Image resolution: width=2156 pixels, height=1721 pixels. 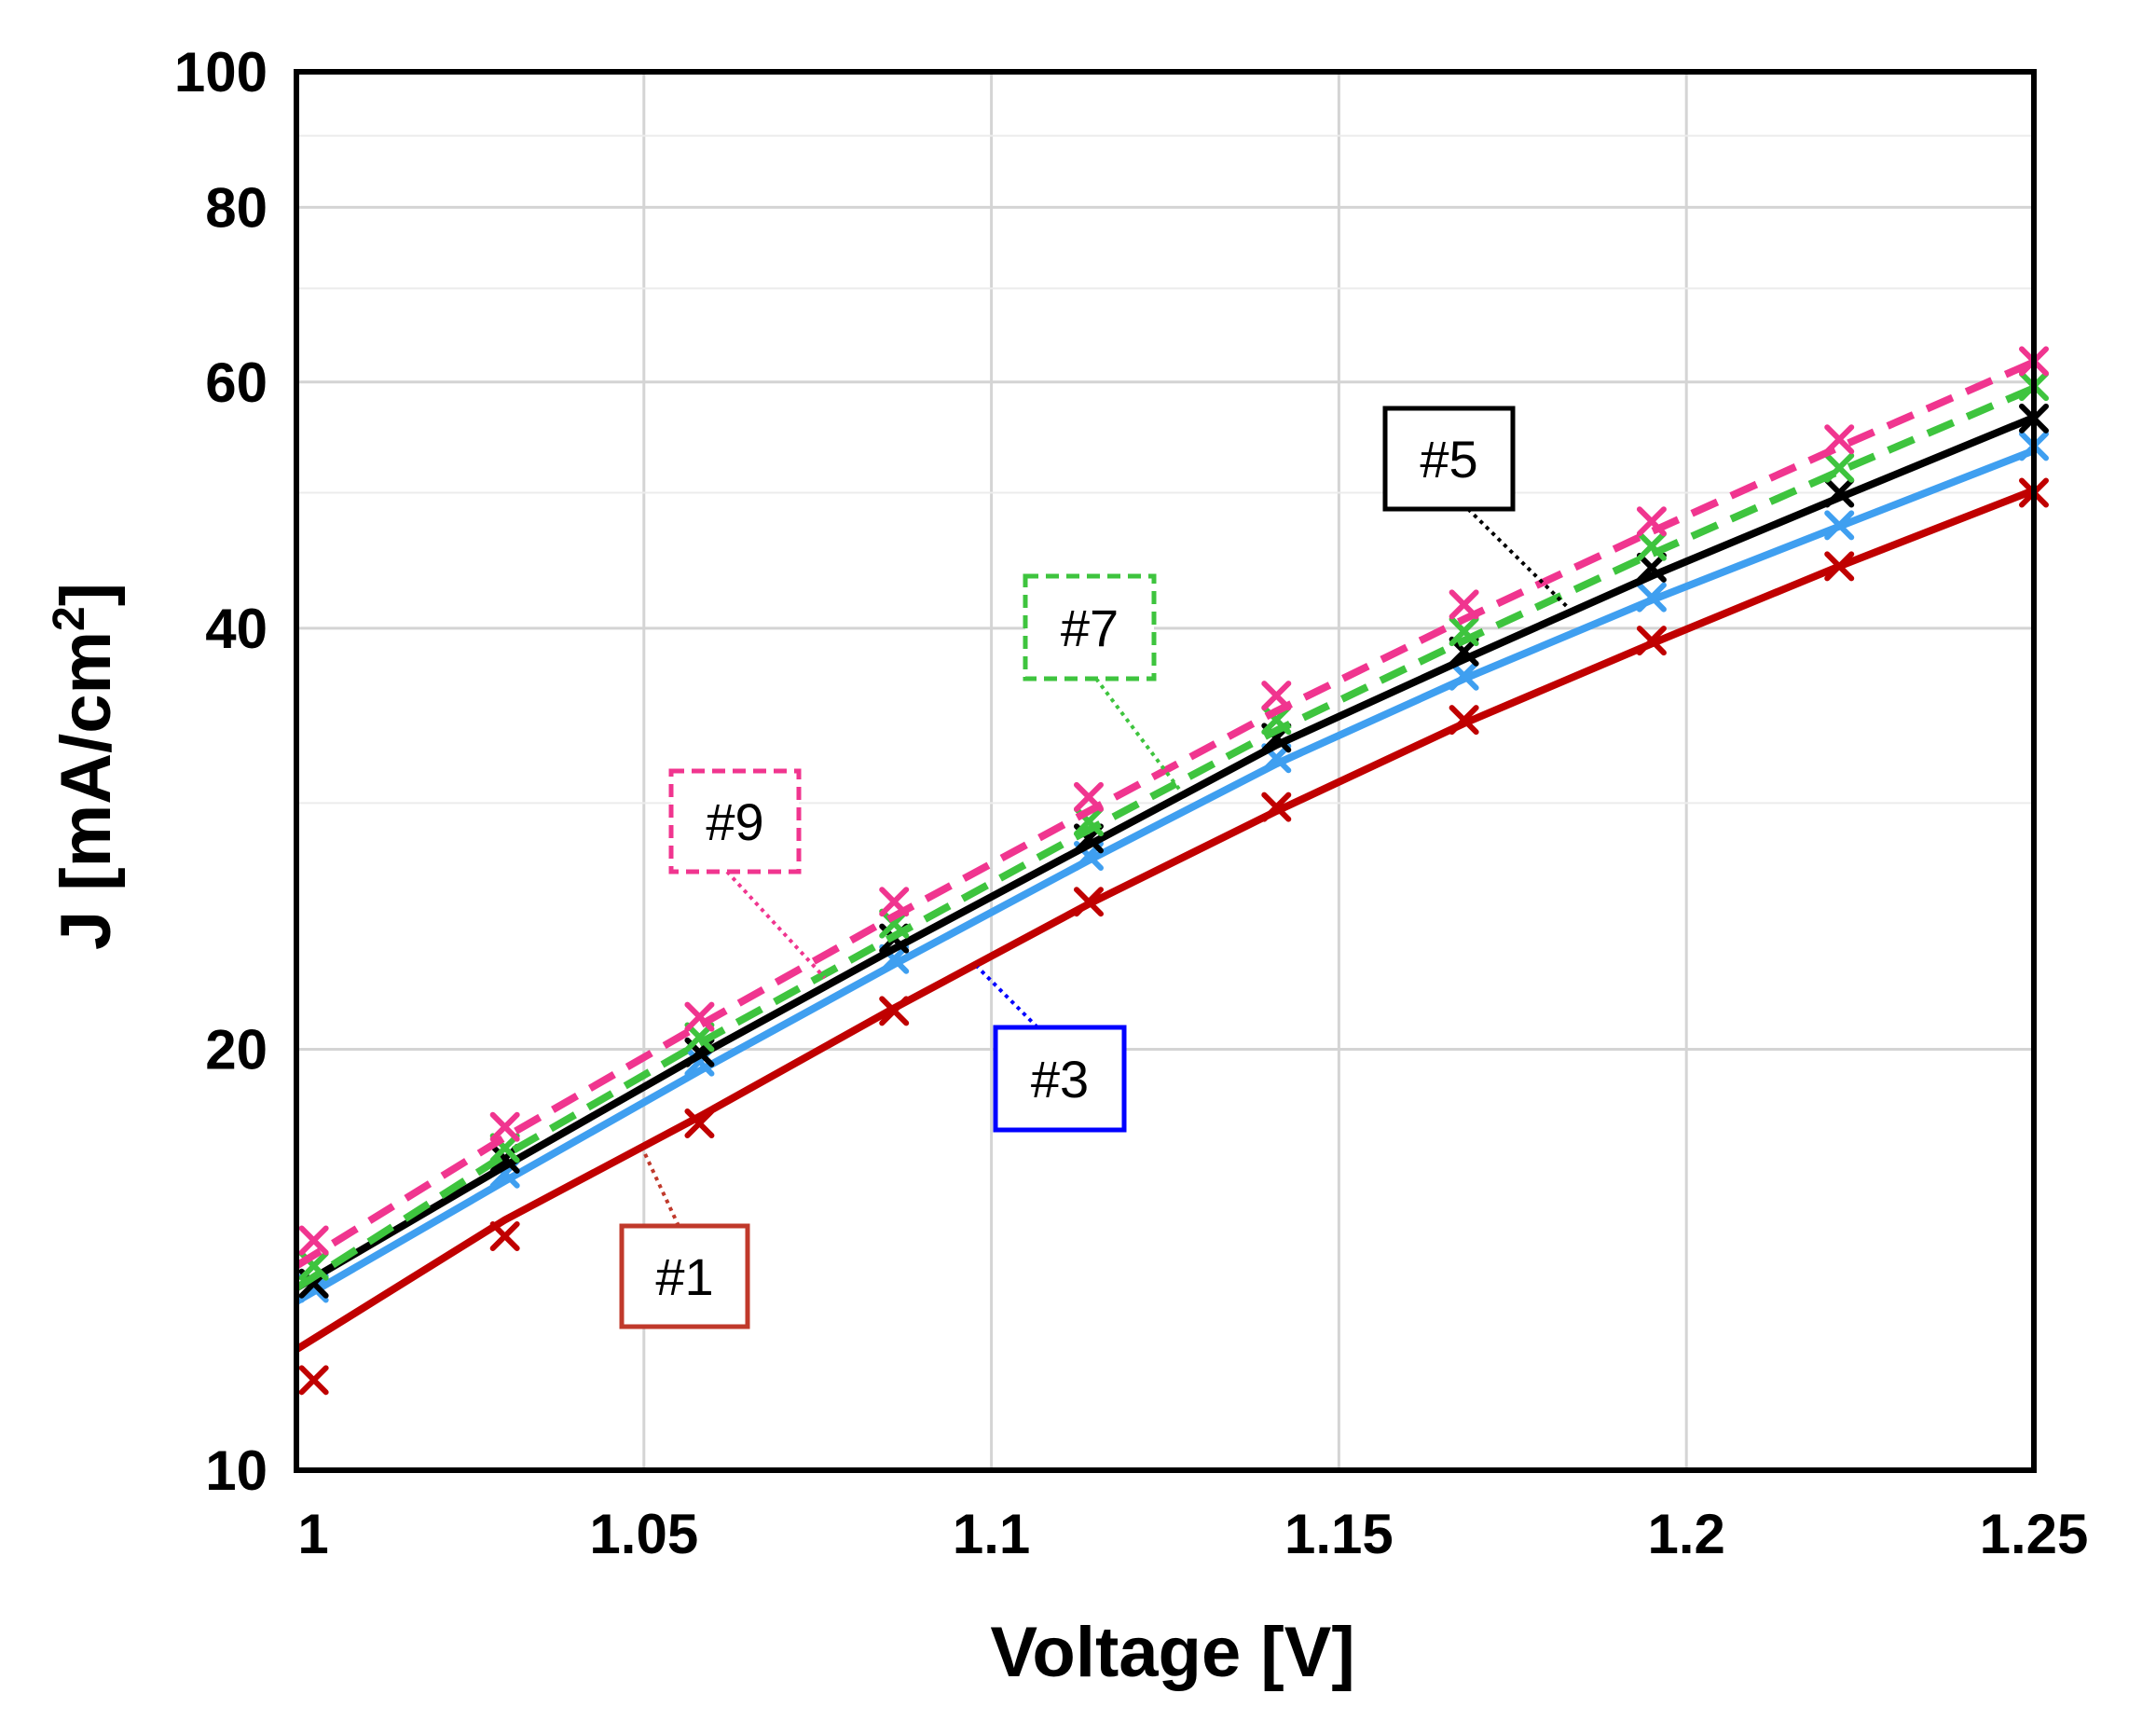 I want to click on x-tick-label-0: 1, so click(x=313, y=1534).